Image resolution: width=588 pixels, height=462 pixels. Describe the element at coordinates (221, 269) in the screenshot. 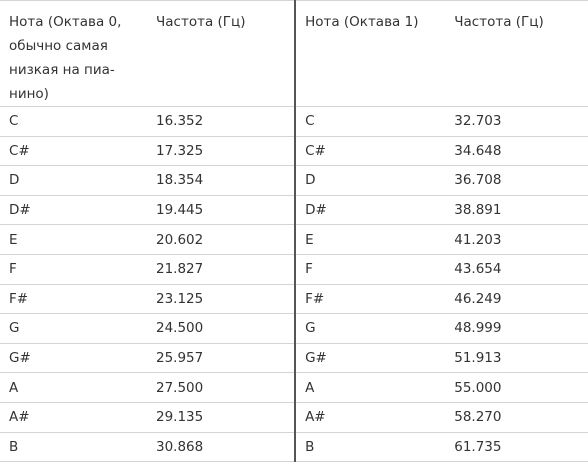

I see `table-cell: 21.827` at that location.